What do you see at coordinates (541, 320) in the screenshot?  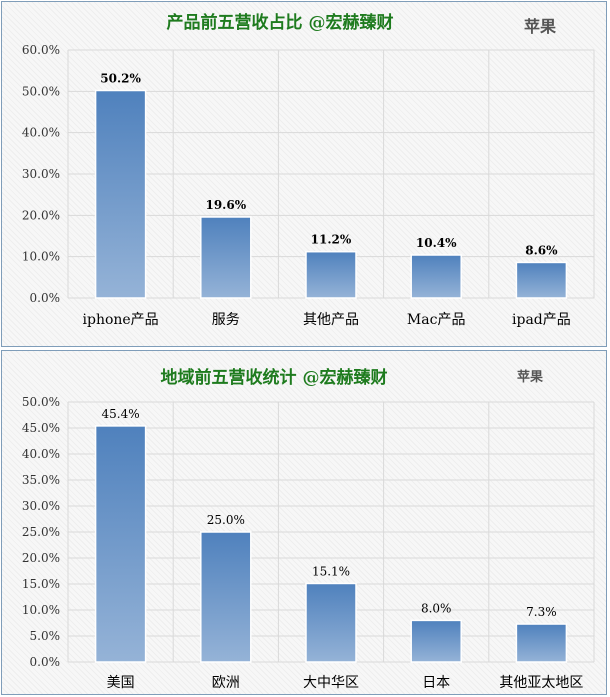 I see `product-category-label: ipad产品` at bounding box center [541, 320].